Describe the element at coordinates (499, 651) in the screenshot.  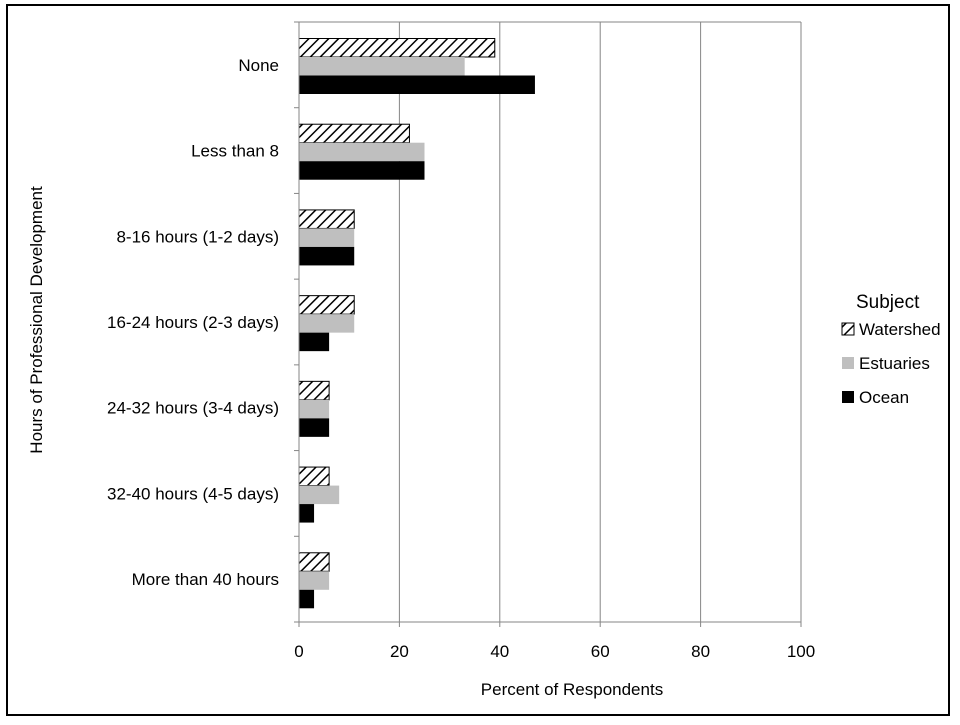
I see `x-tick-label: 40` at that location.